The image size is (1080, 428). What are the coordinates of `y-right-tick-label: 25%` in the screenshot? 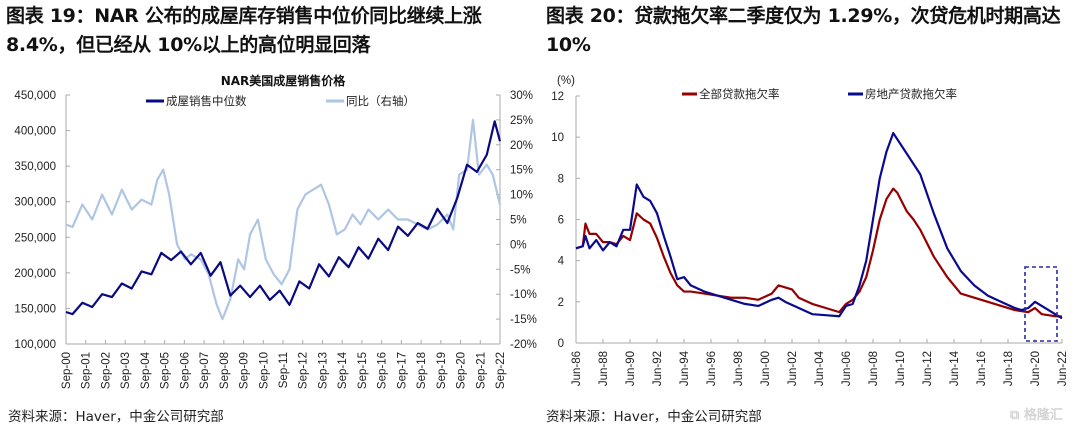 It's located at (521, 121).